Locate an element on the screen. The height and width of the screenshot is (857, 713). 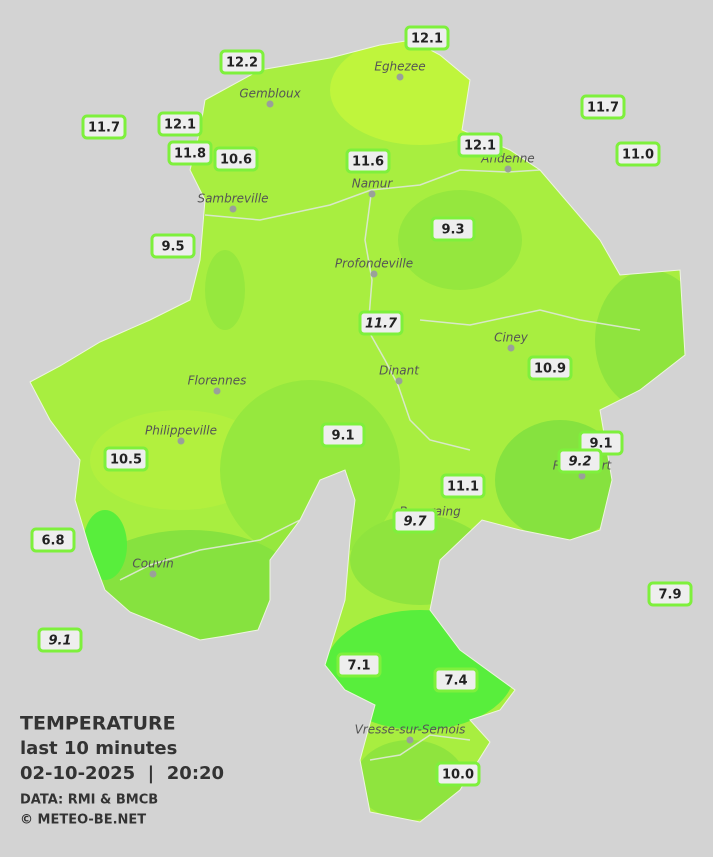
source: DATA: RMI & BMCB is located at coordinates (89, 800).